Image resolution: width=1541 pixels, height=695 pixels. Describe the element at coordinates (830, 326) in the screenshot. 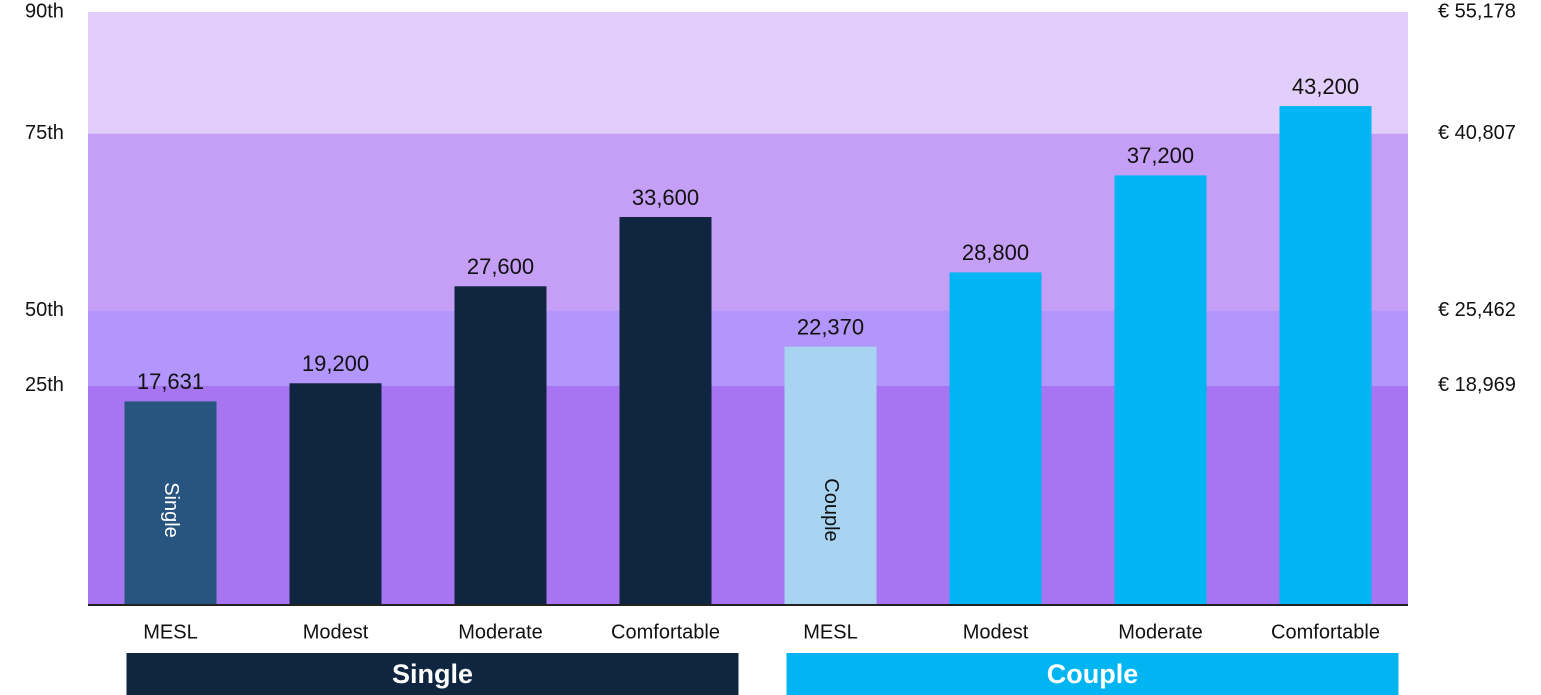

I see `value-label: 22,370` at that location.